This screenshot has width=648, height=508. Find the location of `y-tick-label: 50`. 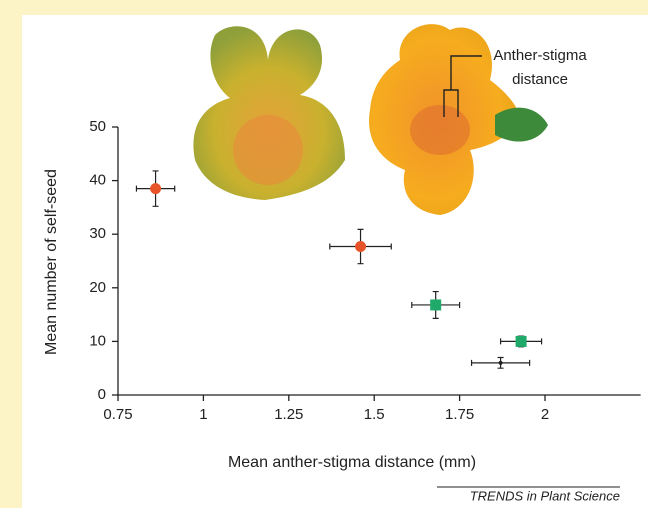

y-tick-label: 50 is located at coordinates (97, 126).